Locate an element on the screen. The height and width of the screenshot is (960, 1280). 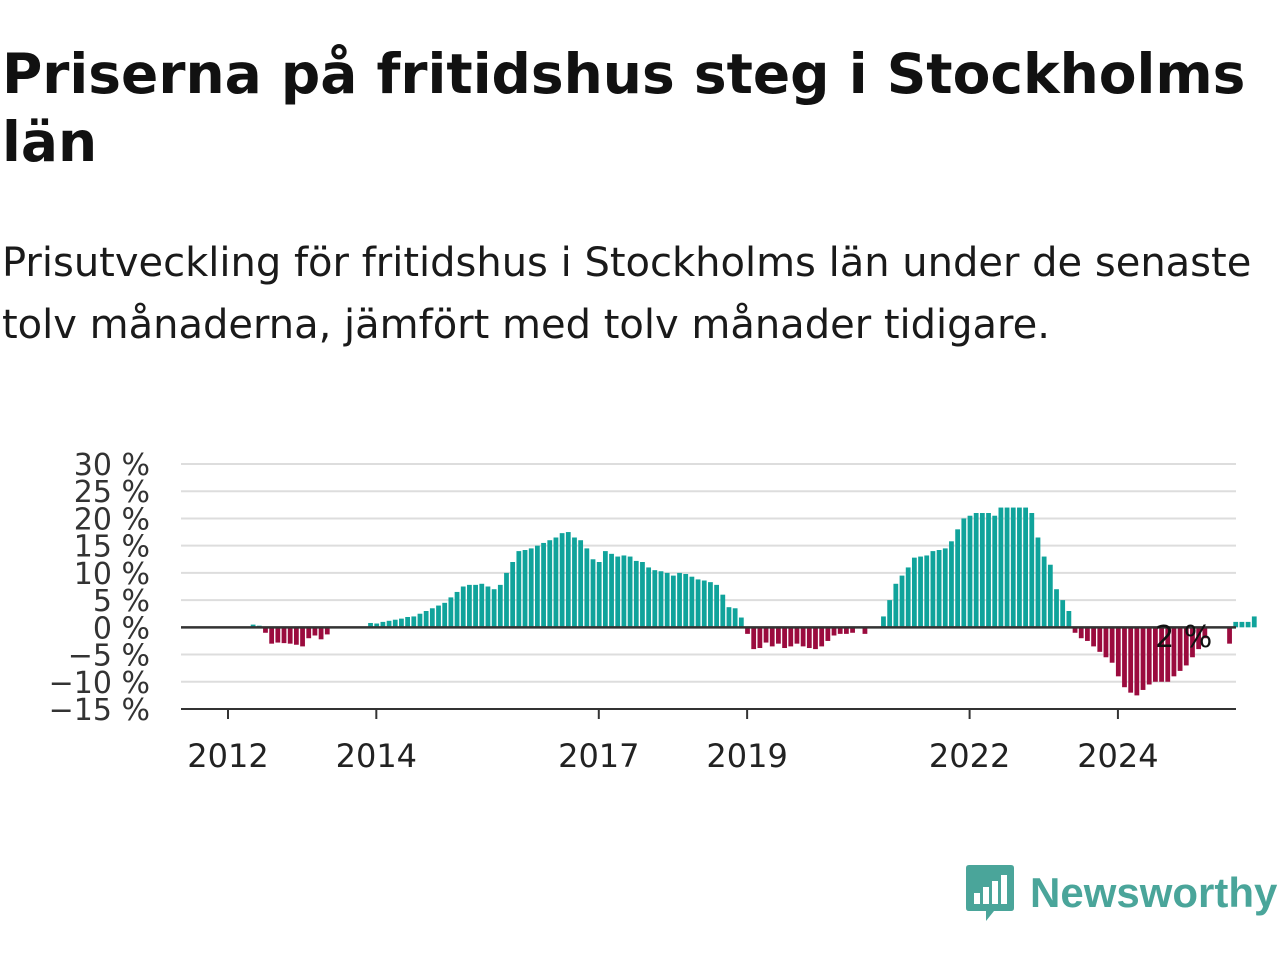
latest-value-annotation: 2 % is located at coordinates (1183, 637).